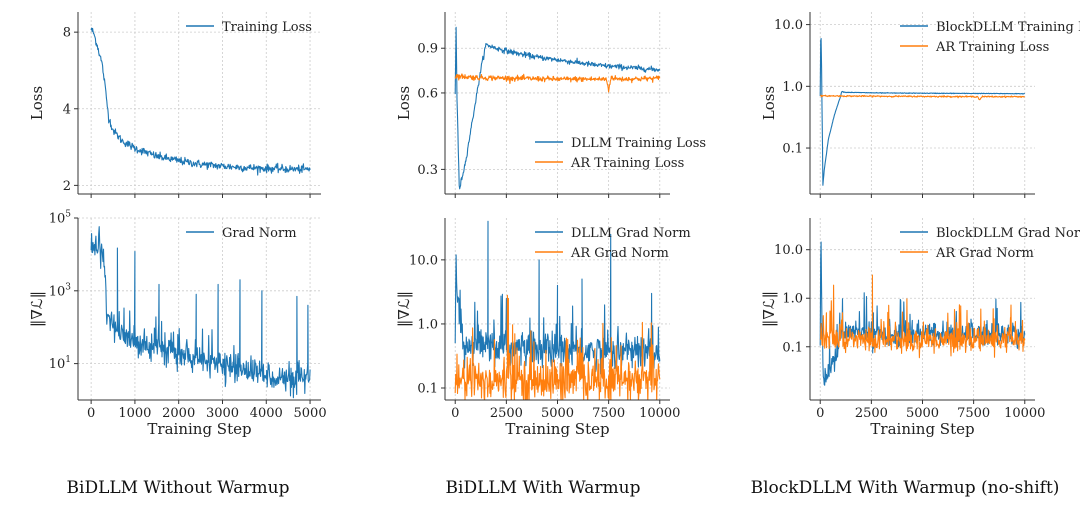  What do you see at coordinates (67, 33) in the screenshot?
I see `y-tick-label: 8` at bounding box center [67, 33].